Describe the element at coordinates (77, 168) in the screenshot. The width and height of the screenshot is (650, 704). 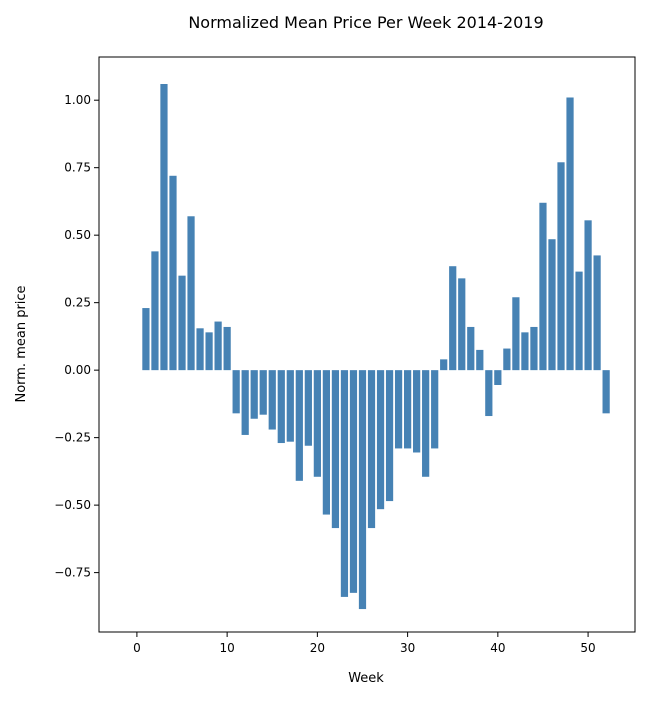
I see `y-tick-label: 0.75` at that location.